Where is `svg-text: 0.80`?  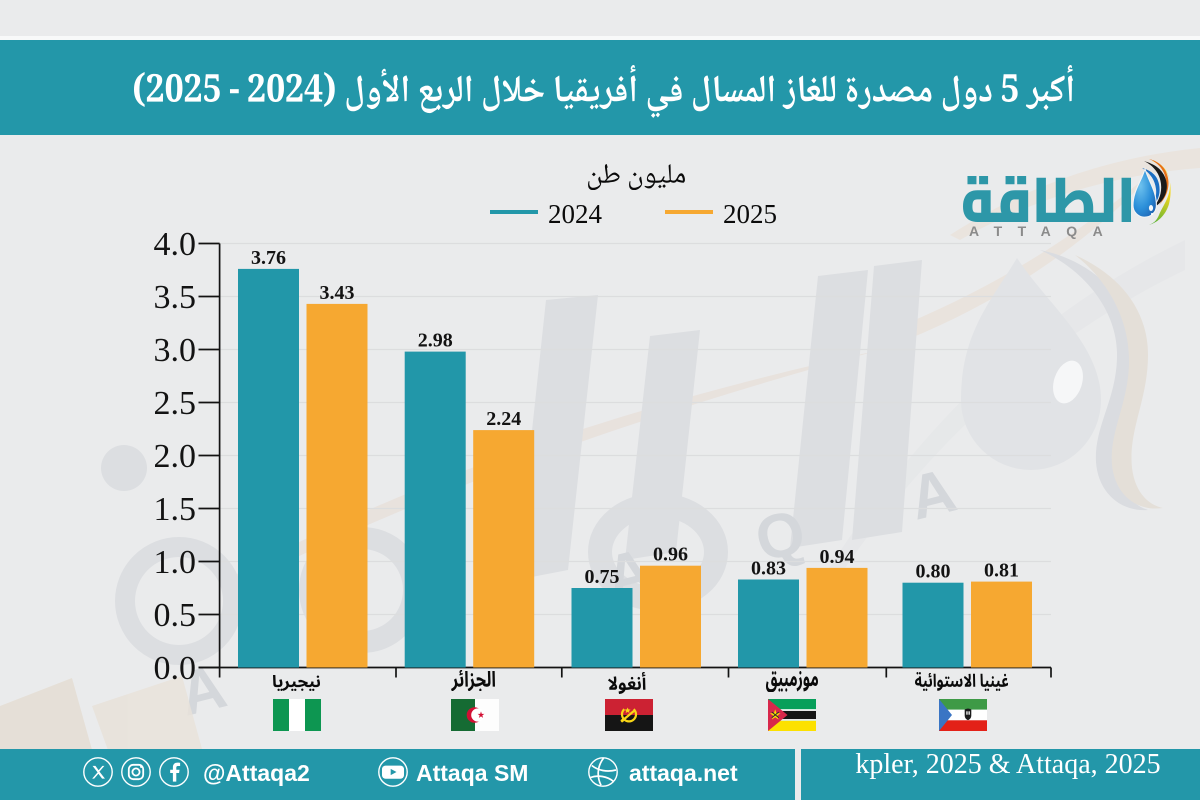
svg-text: 0.80 is located at coordinates (933, 572).